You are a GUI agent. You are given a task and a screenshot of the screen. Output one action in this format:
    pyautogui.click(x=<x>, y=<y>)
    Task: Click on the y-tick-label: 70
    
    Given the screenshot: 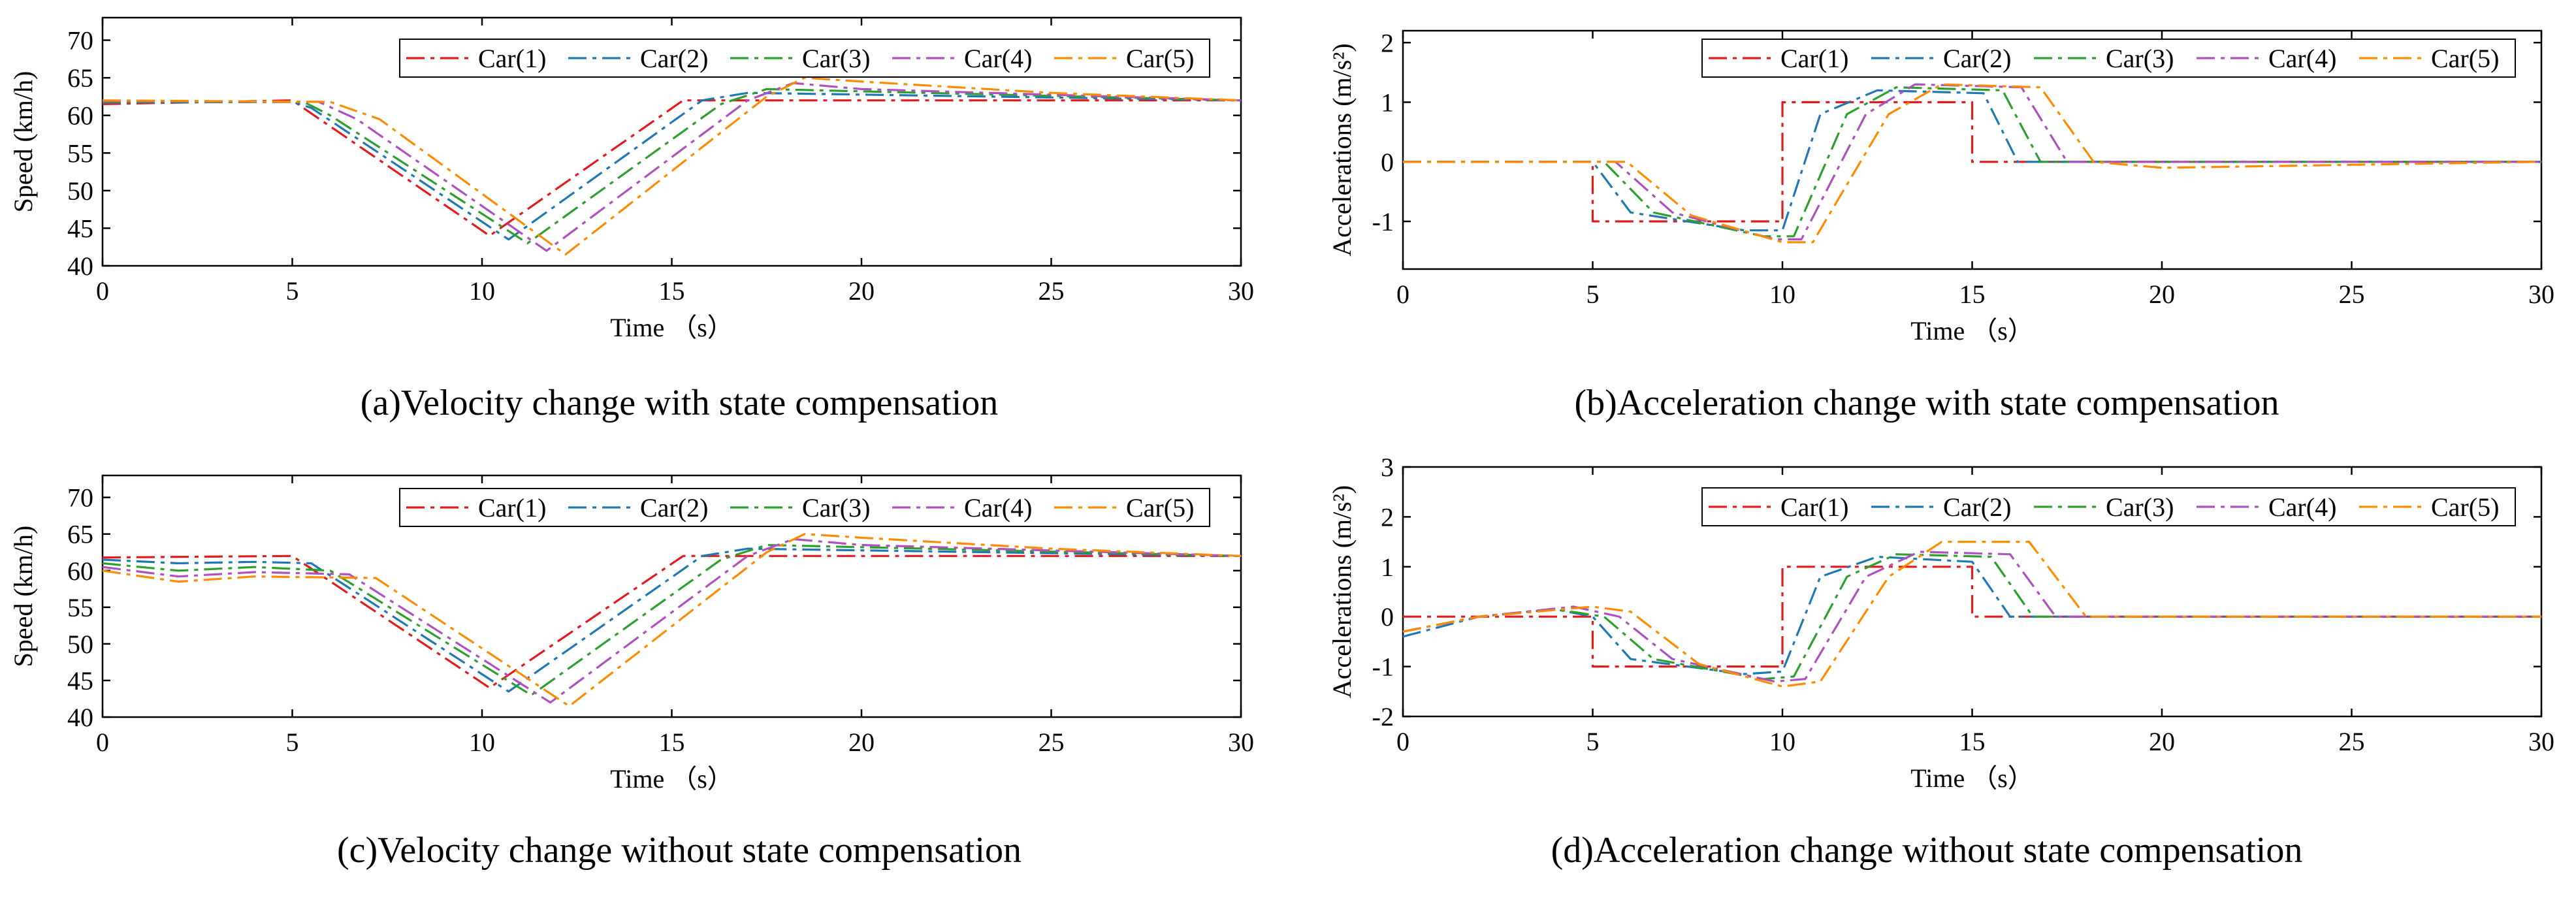 What is the action you would take?
    pyautogui.click(x=80, y=498)
    